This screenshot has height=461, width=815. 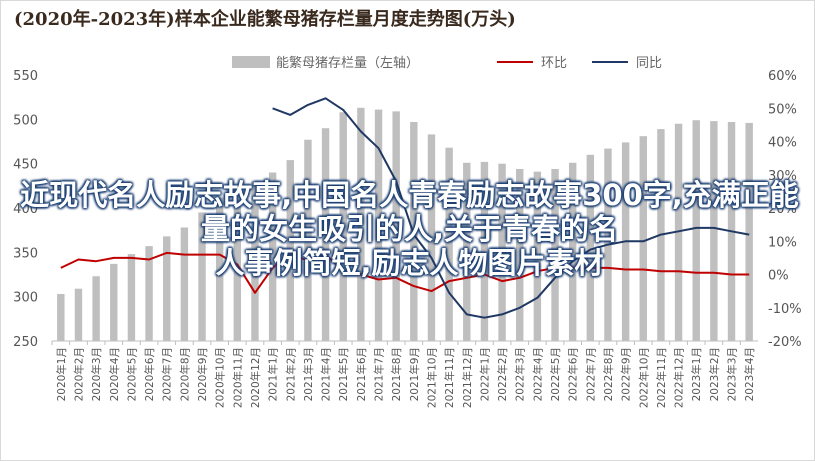 I want to click on x-tick-label: 2022年2月, so click(x=502, y=374).